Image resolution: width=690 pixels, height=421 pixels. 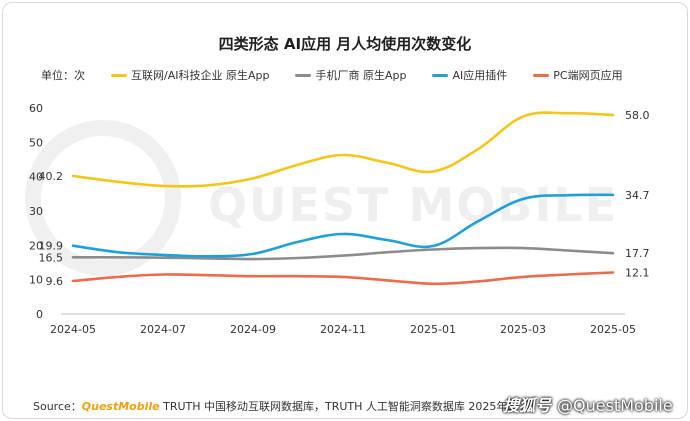 I want to click on legend-item: 手机厂商 原生App, so click(x=350, y=75).